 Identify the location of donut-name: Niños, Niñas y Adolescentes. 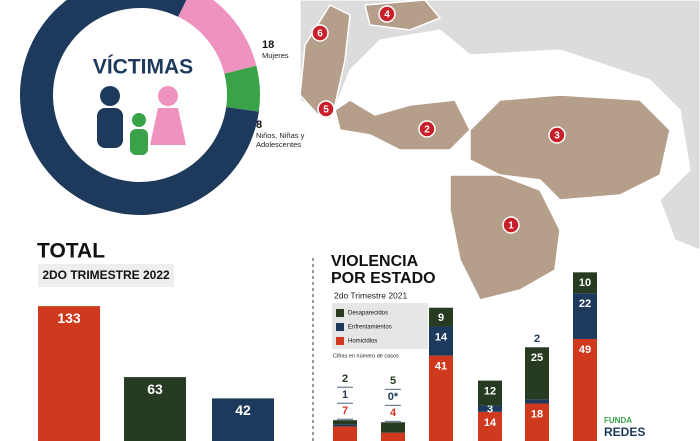
(280, 140).